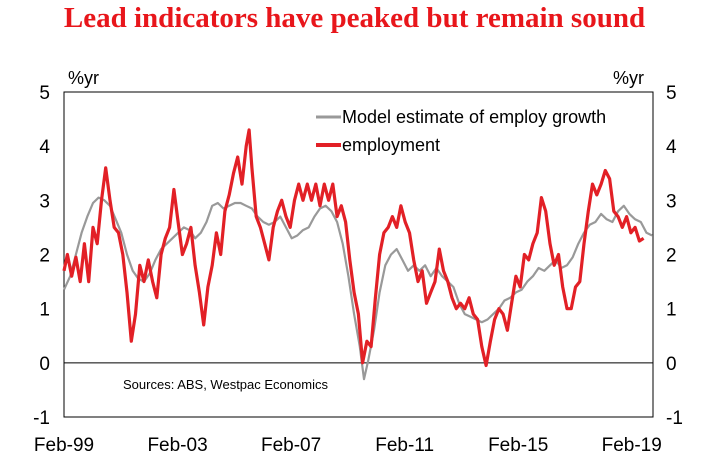 The height and width of the screenshot is (469, 709). Describe the element at coordinates (671, 364) in the screenshot. I see `y-tick-right: 0` at that location.